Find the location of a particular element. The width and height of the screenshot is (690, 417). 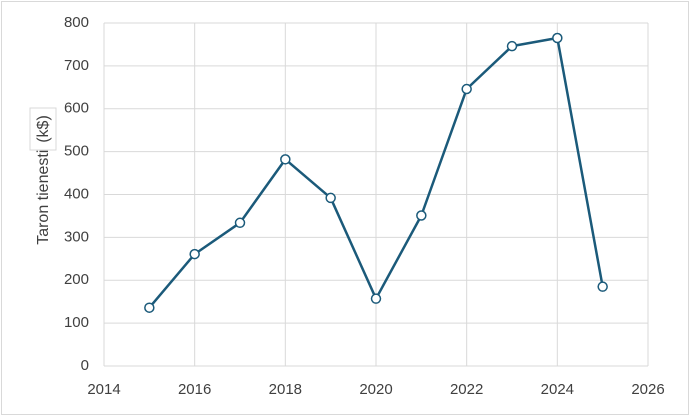

x-tick-label: 2018 is located at coordinates (285, 389).